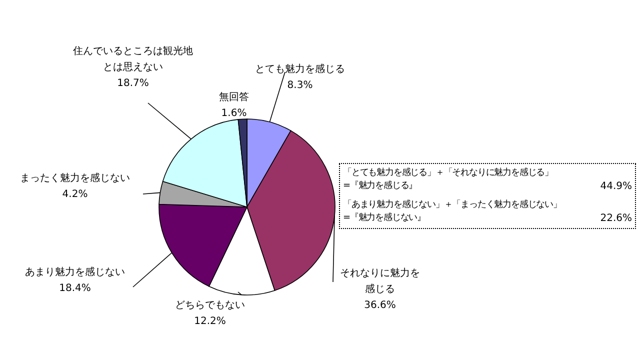 This screenshot has width=642, height=339. I want to click on slice-label: どちらでもない, so click(210, 305).